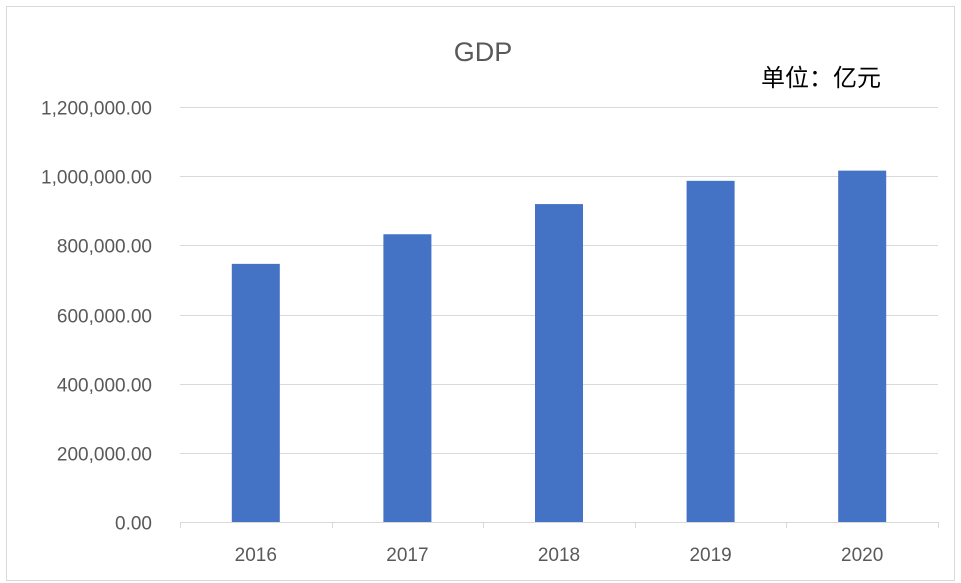  What do you see at coordinates (133, 524) in the screenshot?
I see `y-tick-label: 0.00` at bounding box center [133, 524].